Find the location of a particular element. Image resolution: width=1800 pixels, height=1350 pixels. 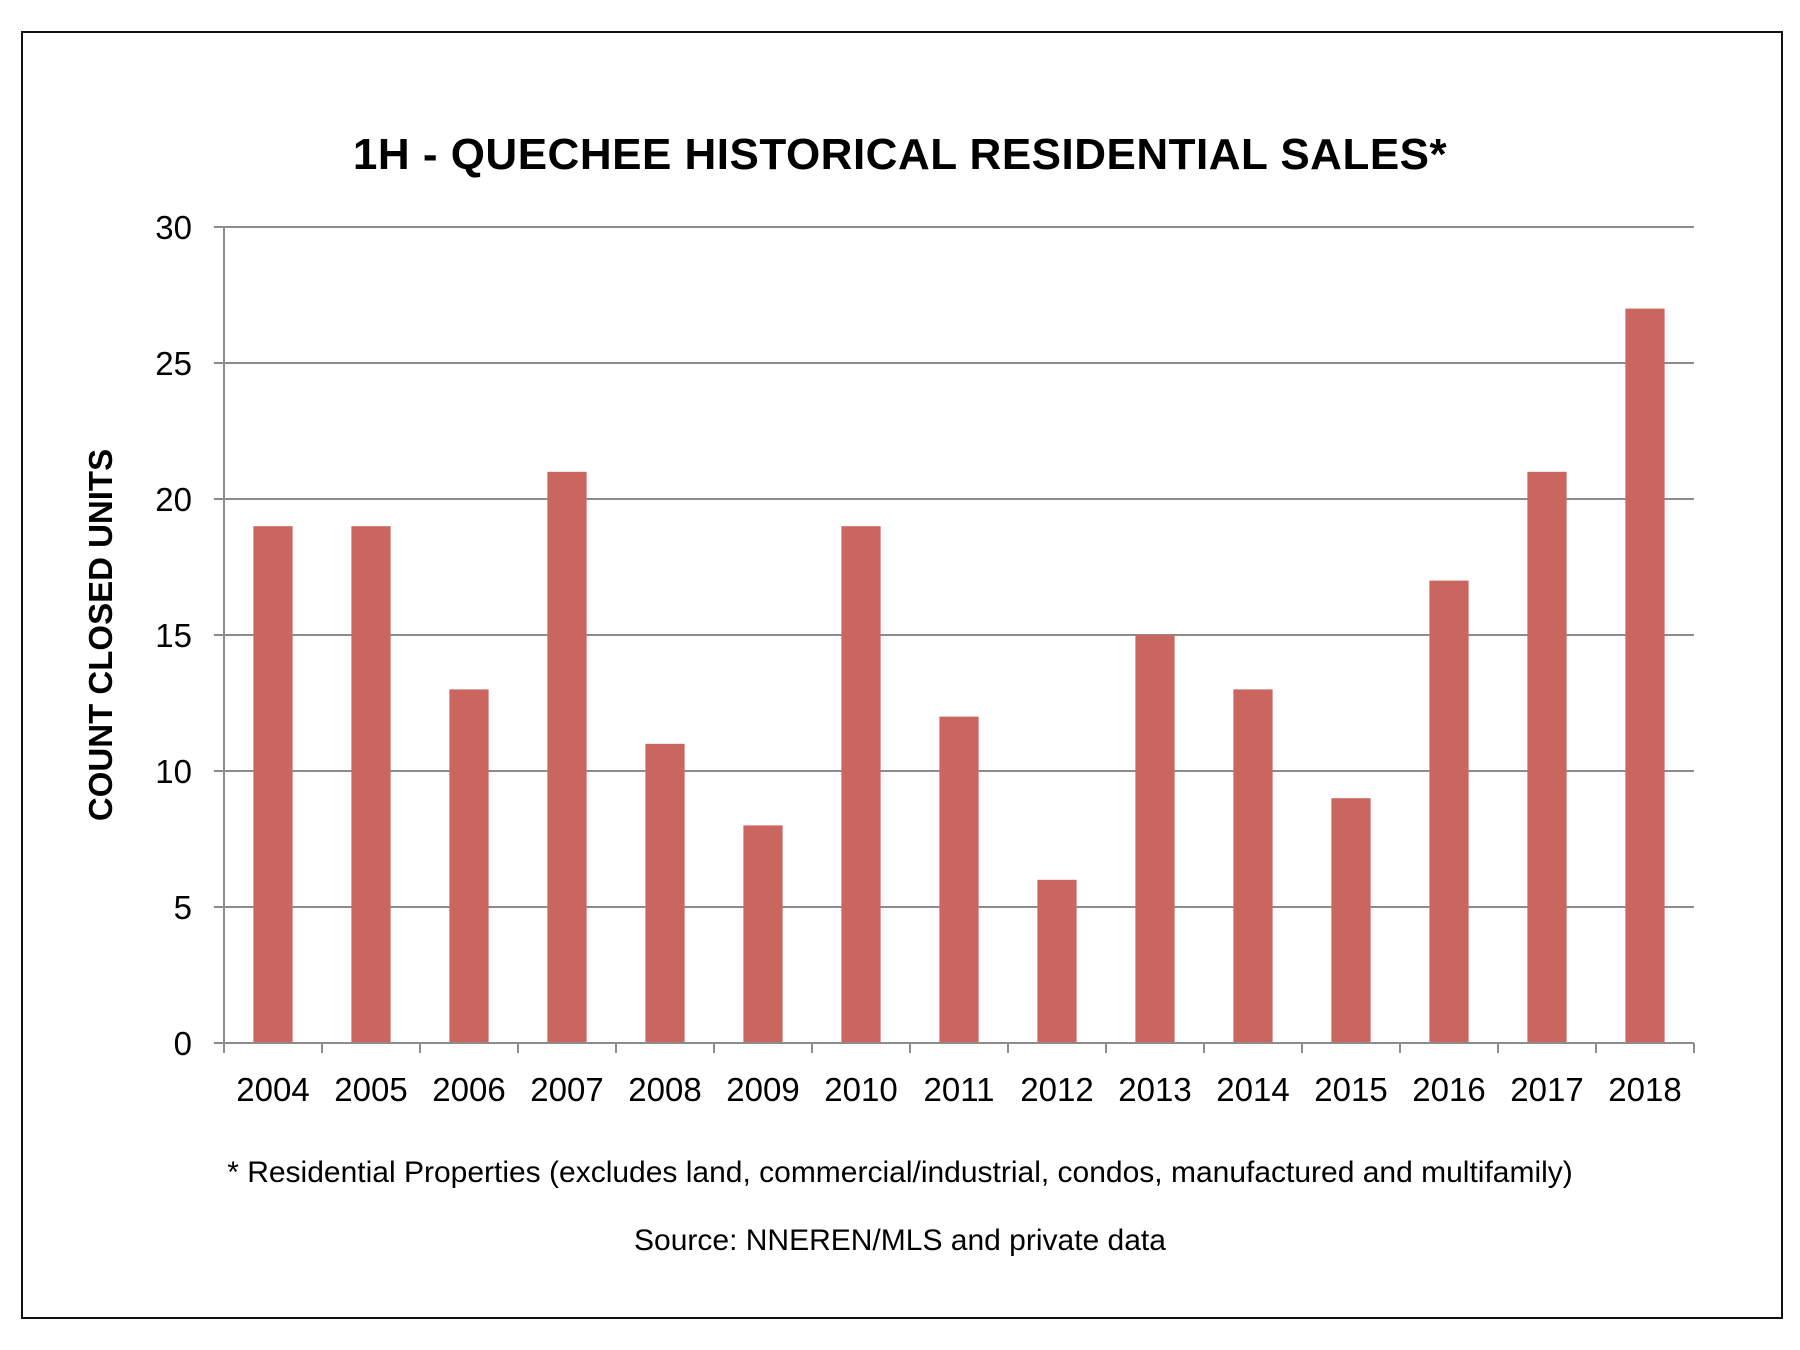

x-tick-label: 2009 is located at coordinates (762, 1089).